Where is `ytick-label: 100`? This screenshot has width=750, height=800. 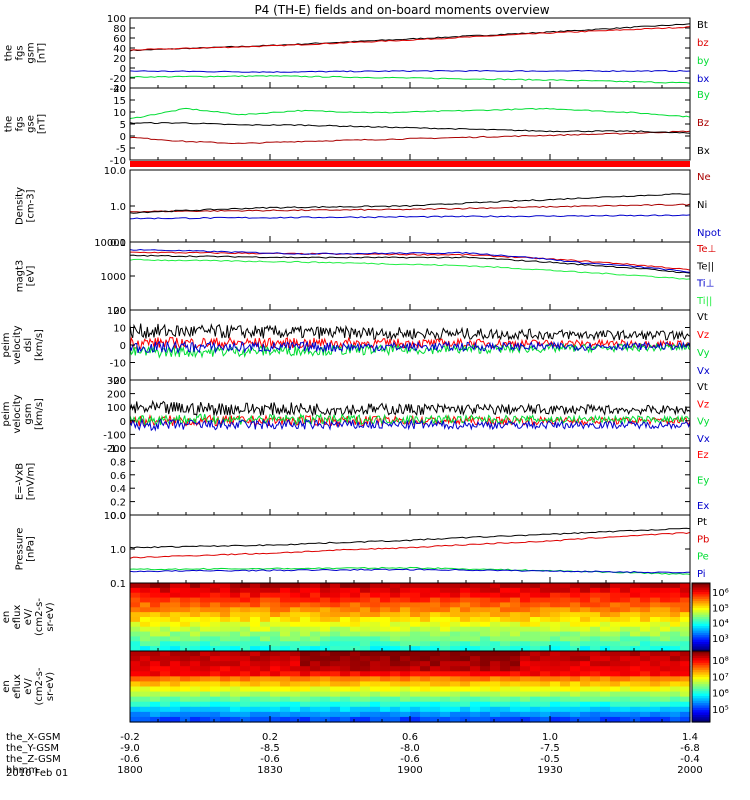
ytick-label: 100 is located at coordinates (116, 311).